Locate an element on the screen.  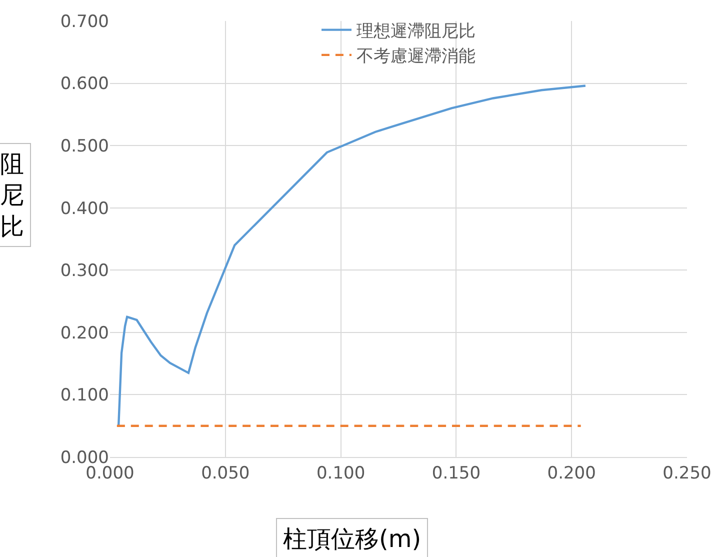
x-tick-label: 0.050 is located at coordinates (225, 473).